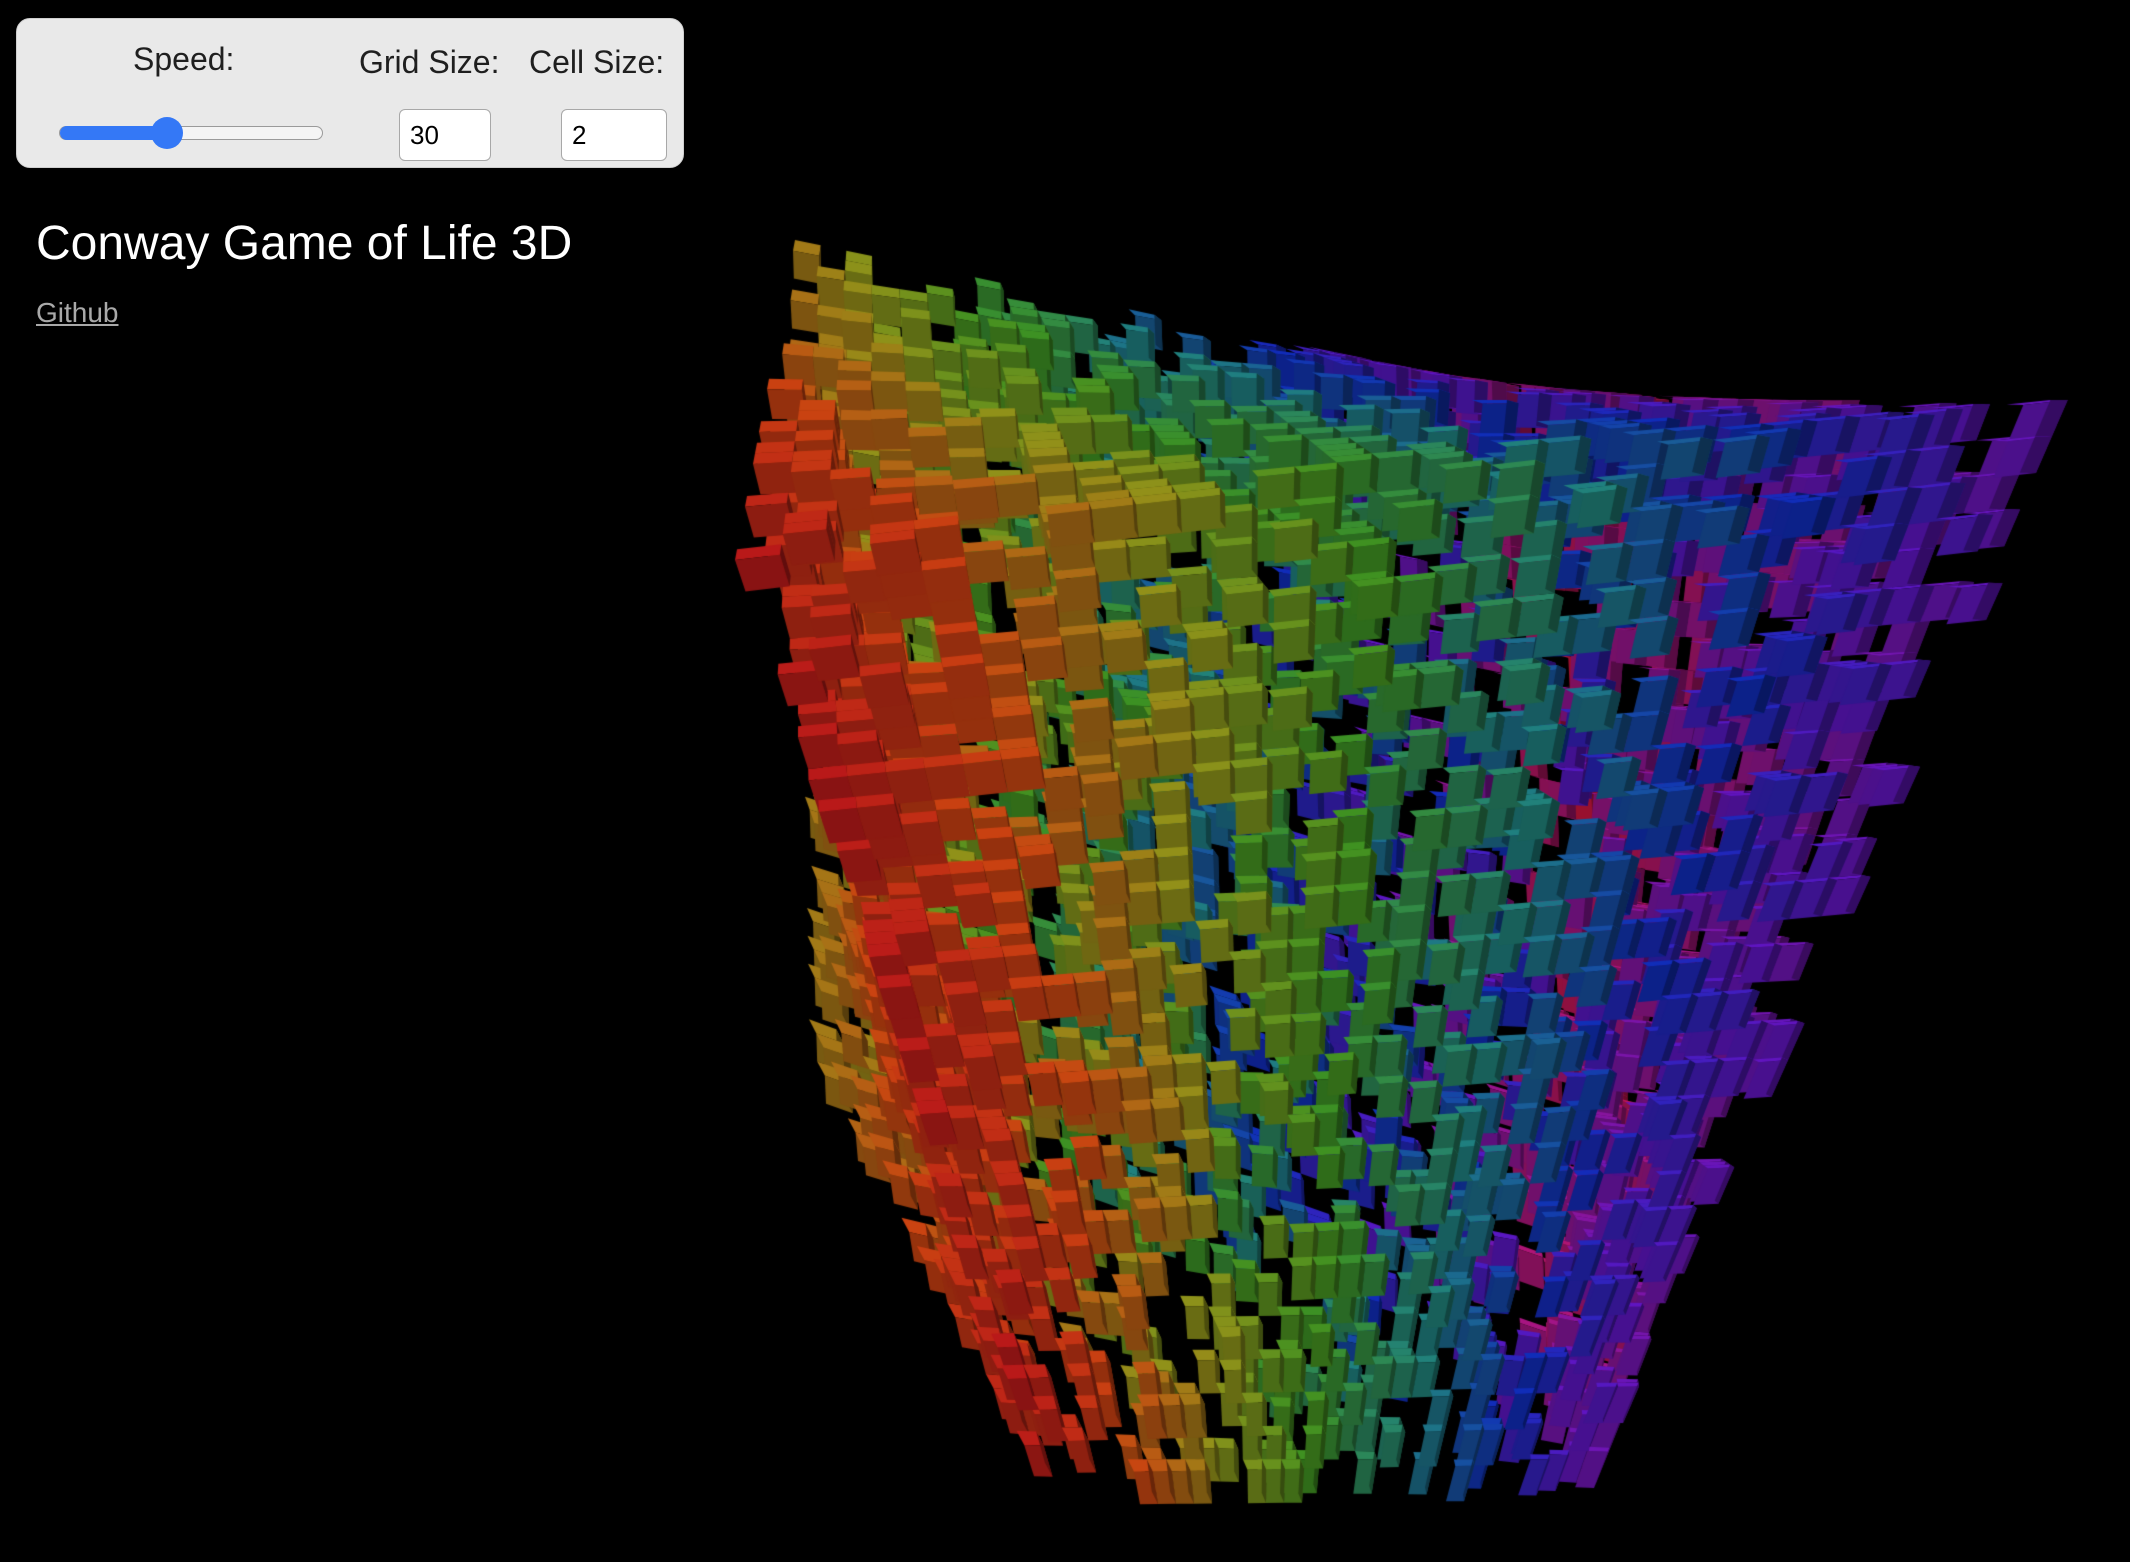 The image size is (2130, 1562). I want to click on speed-label: Speed:, so click(184, 59).